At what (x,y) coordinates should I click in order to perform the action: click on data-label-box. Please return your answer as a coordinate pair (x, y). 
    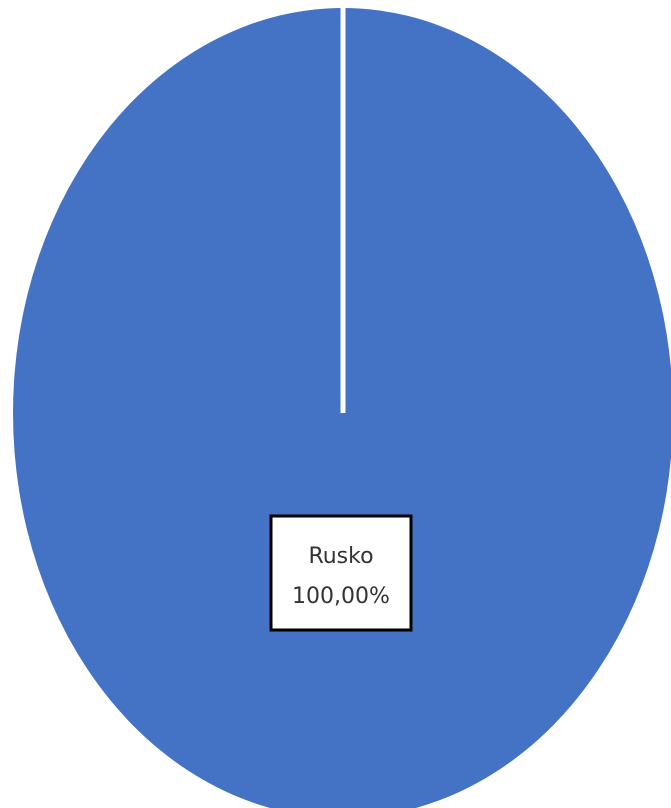
    Looking at the image, I should click on (341, 573).